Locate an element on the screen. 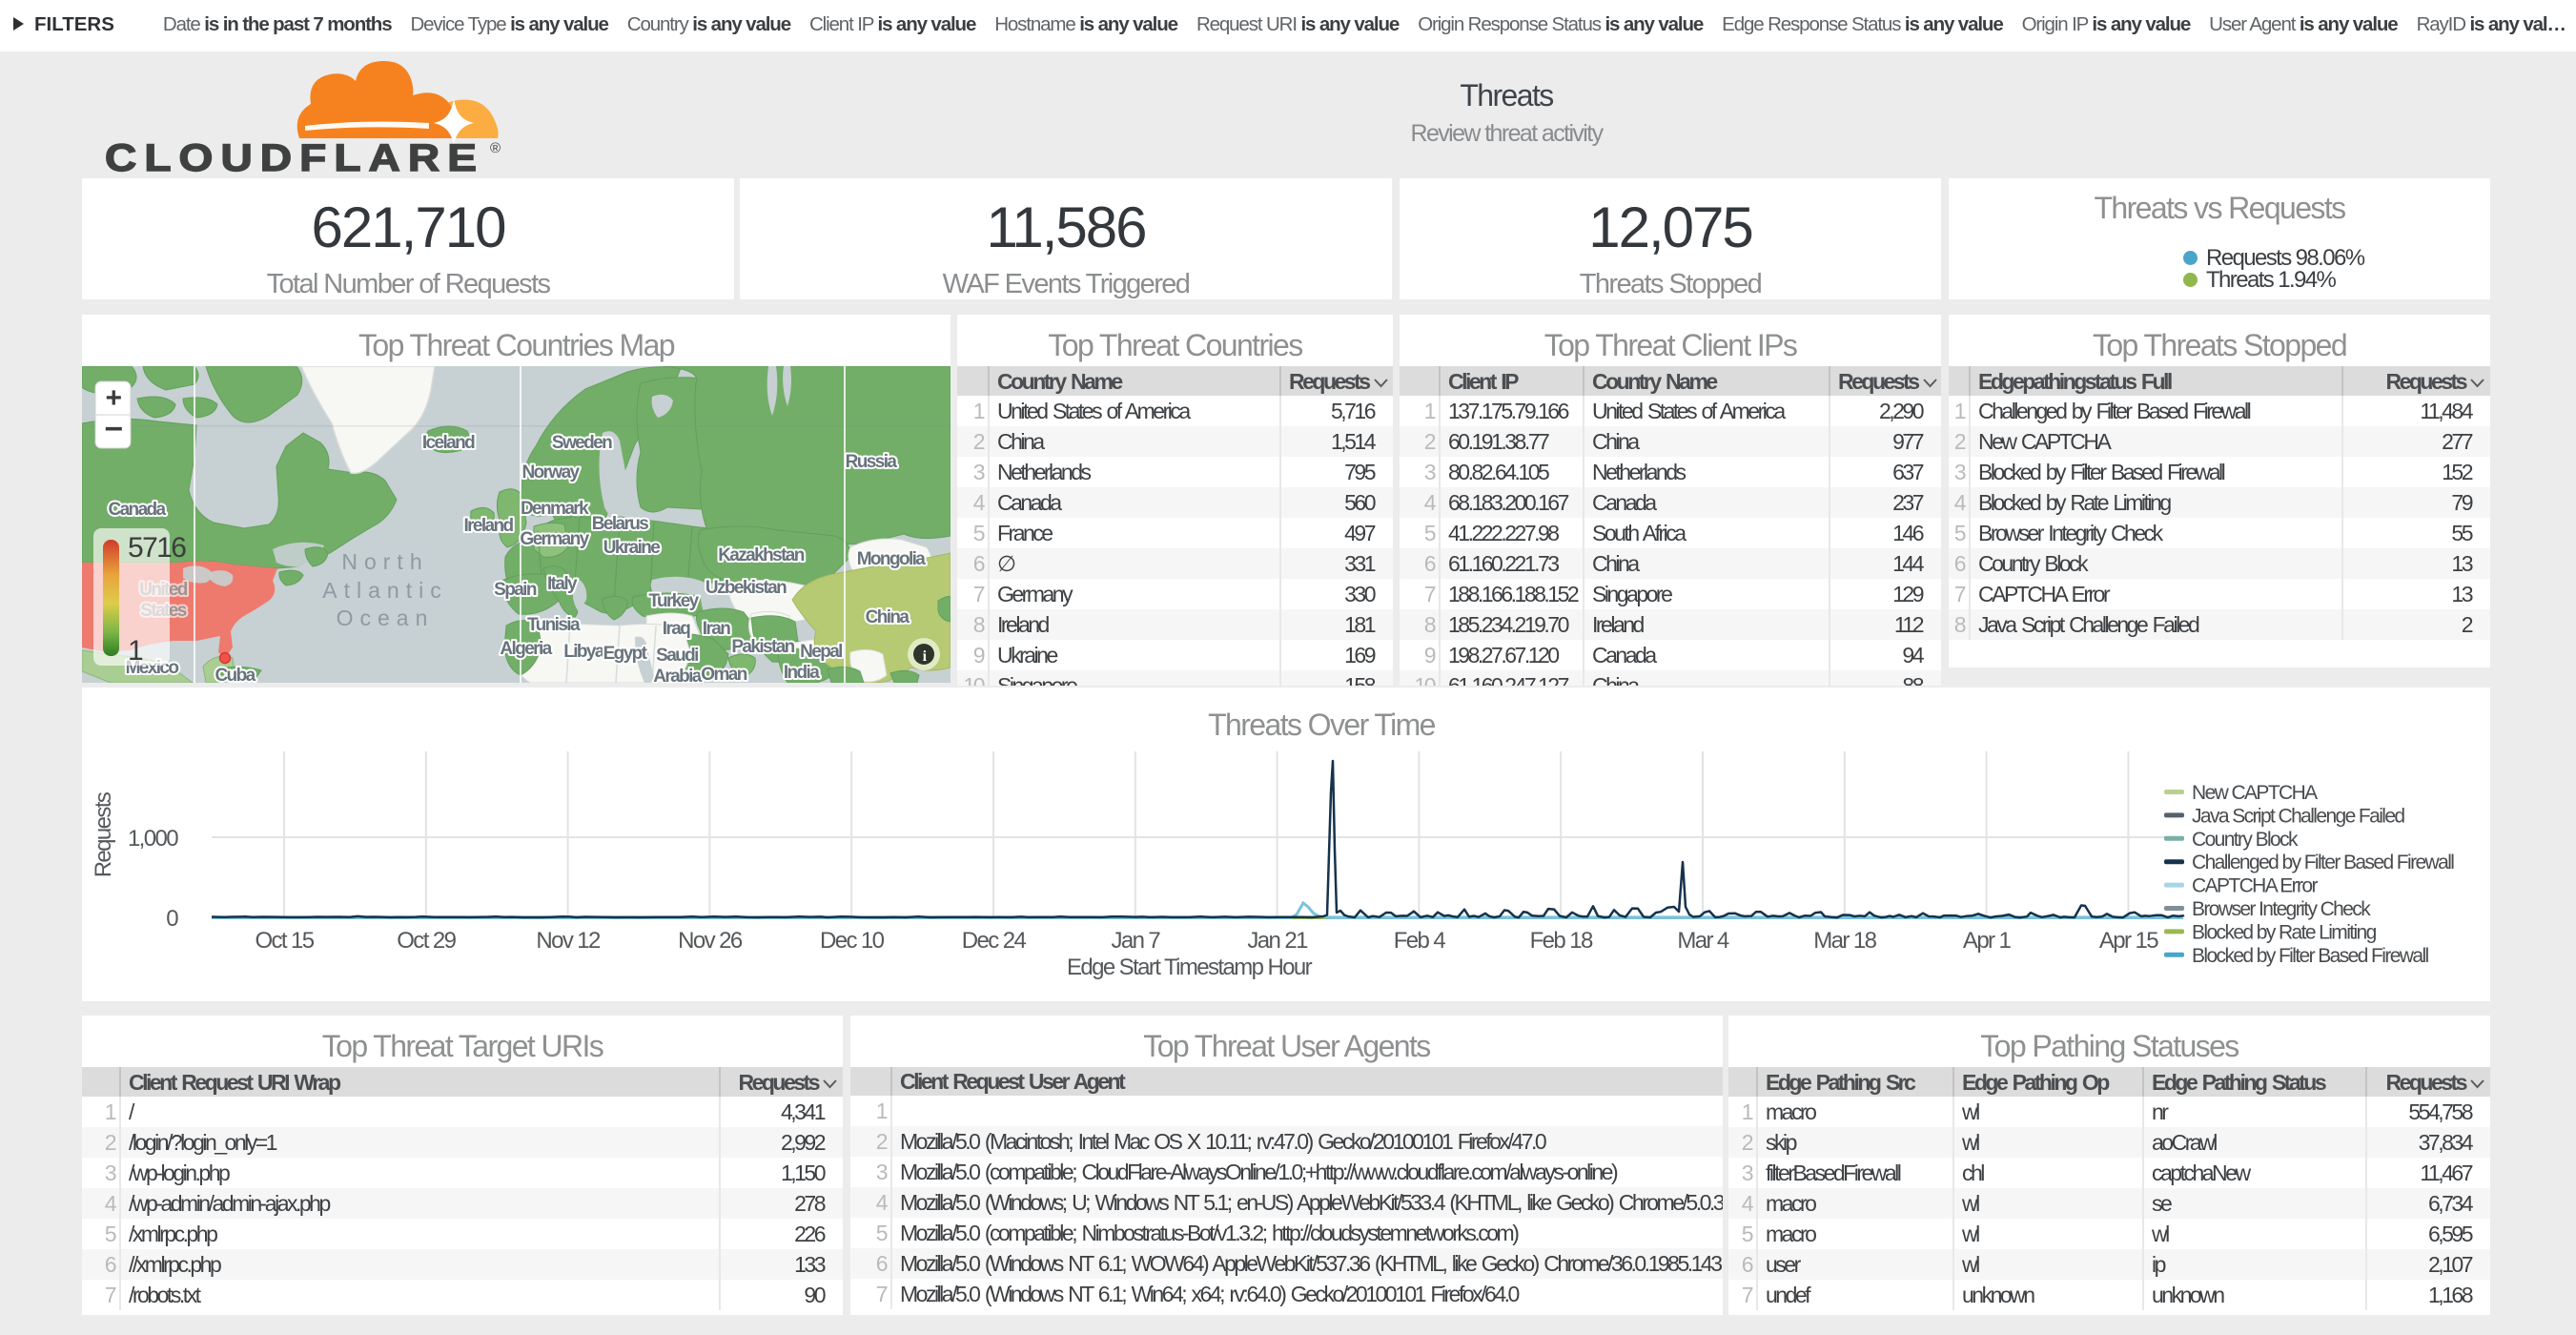  svg-text: Feb 18 is located at coordinates (1561, 941).